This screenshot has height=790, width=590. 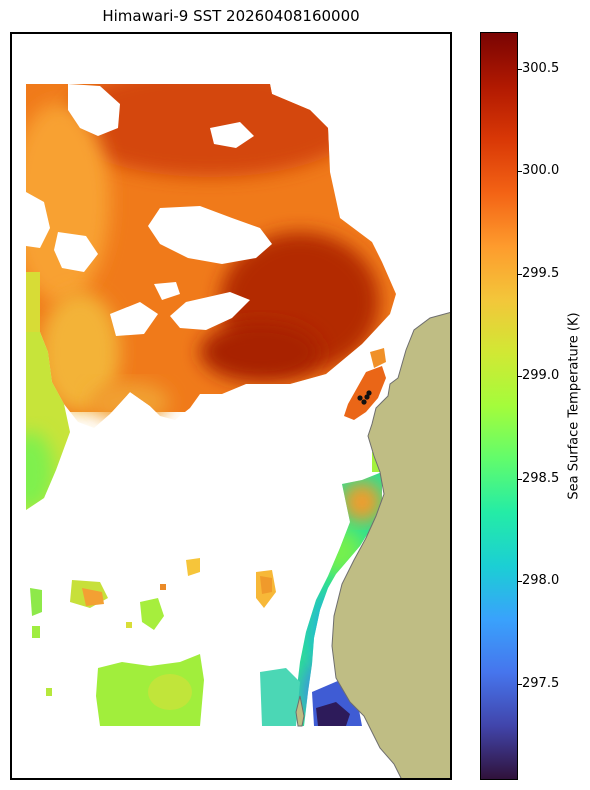 What do you see at coordinates (300, 711) in the screenshot?
I see `small-island` at bounding box center [300, 711].